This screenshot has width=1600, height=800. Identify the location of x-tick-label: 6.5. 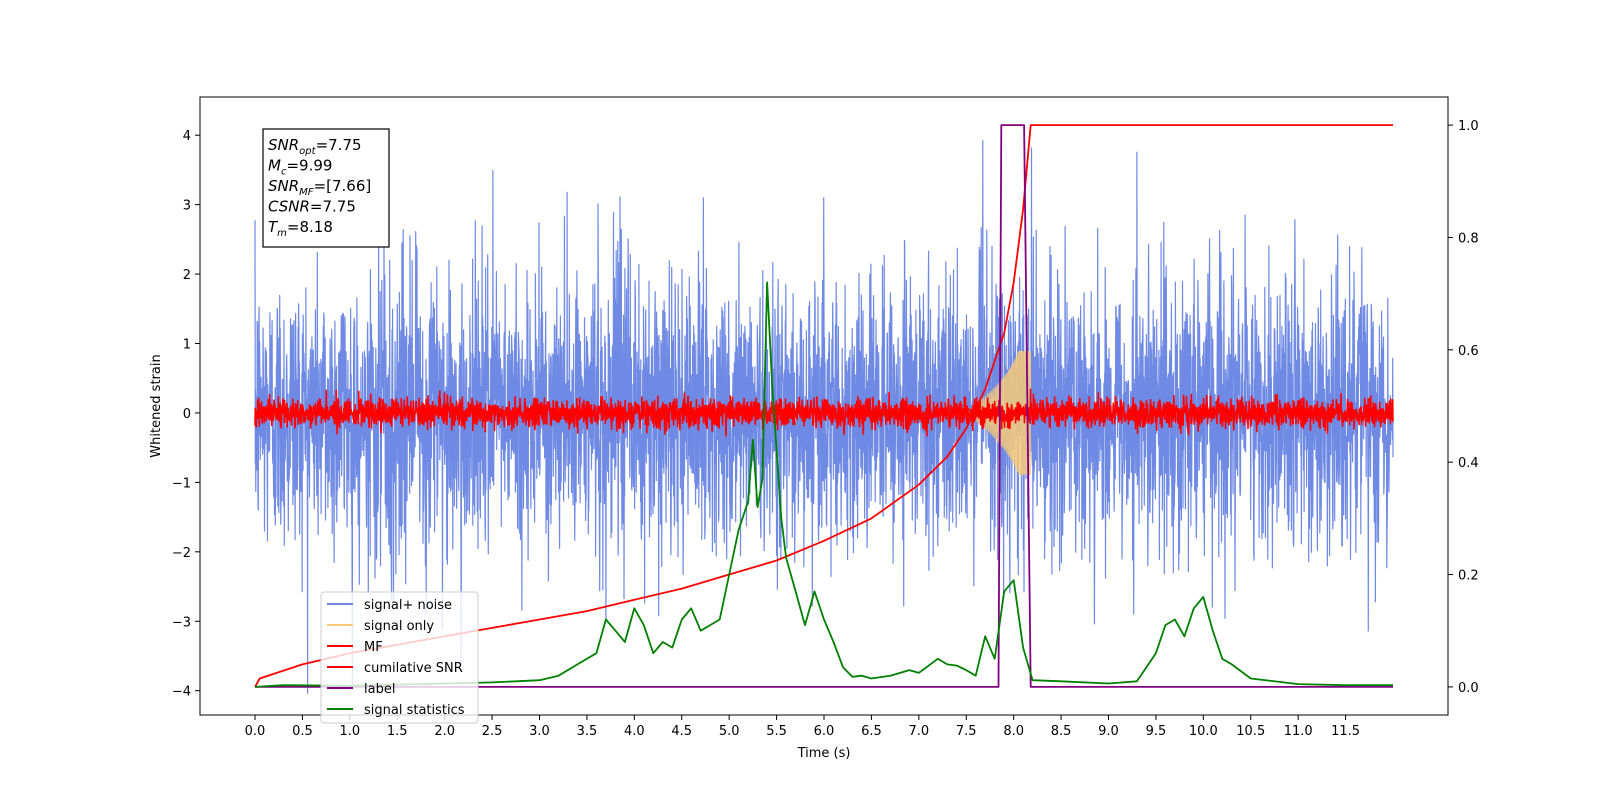
(871, 731).